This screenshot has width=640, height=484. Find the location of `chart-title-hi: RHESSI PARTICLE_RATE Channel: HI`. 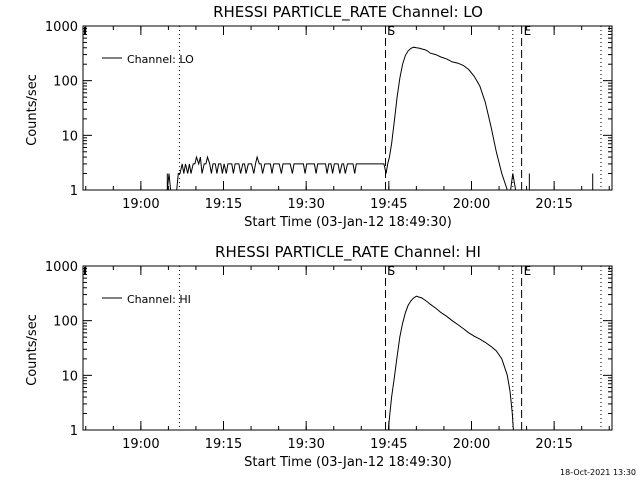

chart-title-hi: RHESSI PARTICLE_RATE Channel: HI is located at coordinates (348, 252).